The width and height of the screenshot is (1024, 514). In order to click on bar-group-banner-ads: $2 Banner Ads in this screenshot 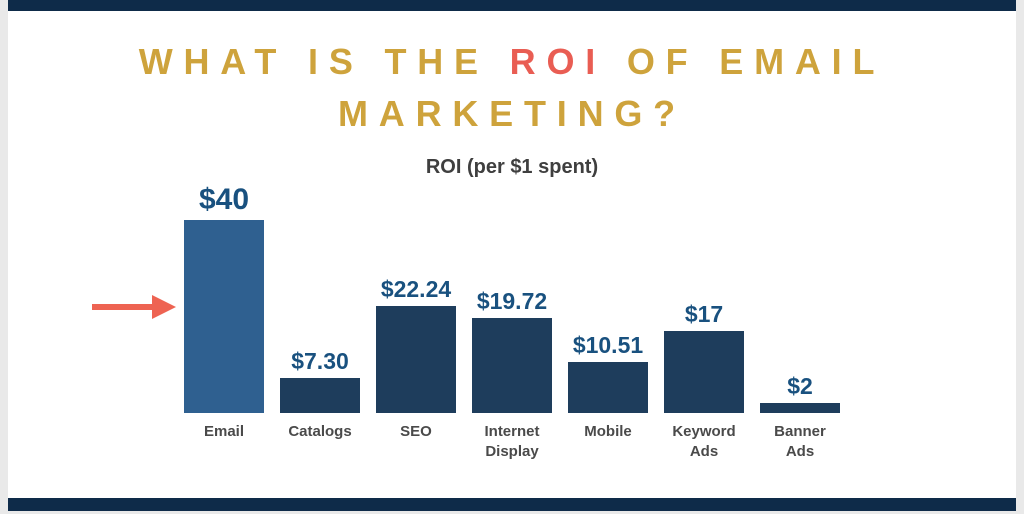, I will do `click(800, 322)`.